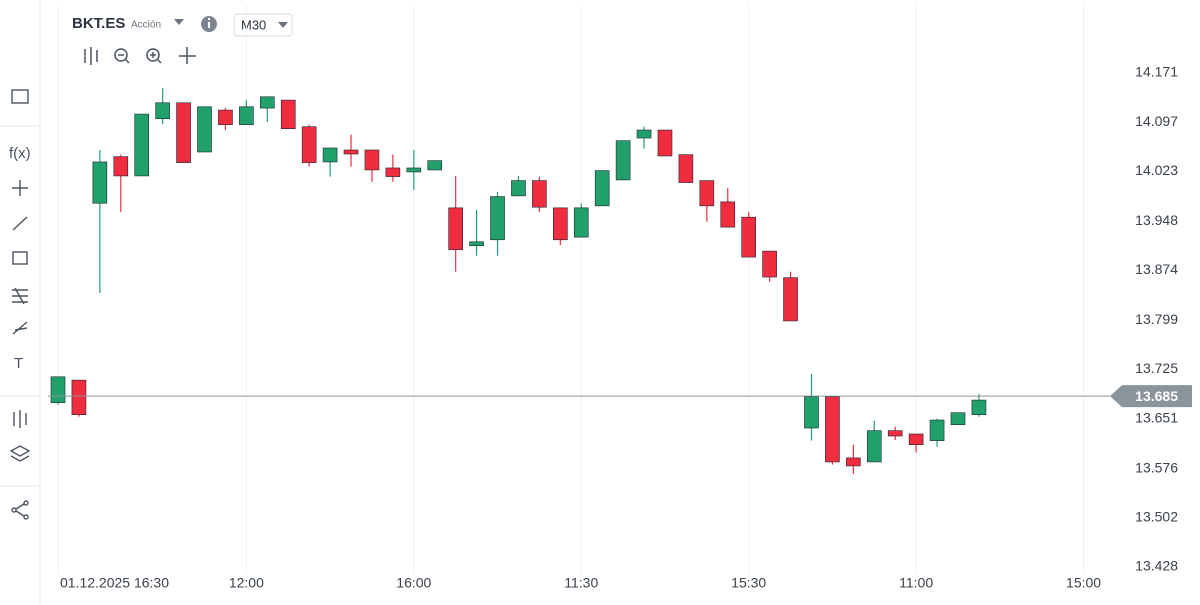 Image resolution: width=1200 pixels, height=605 pixels. I want to click on function-tool: f(x), so click(20, 153).